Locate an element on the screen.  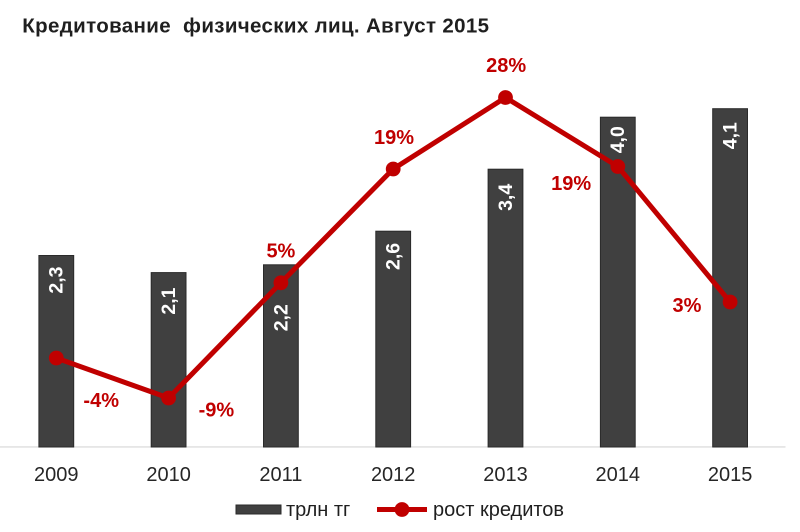
svg-text: 2009 is located at coordinates (56, 475).